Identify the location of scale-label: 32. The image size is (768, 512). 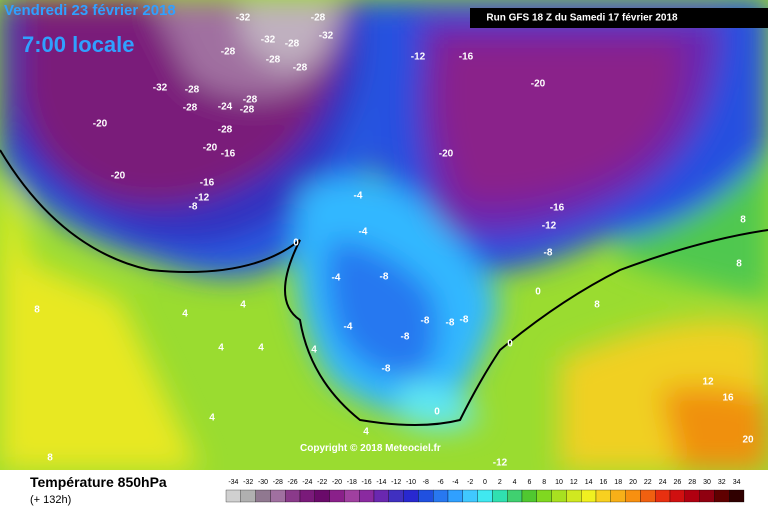
(722, 482).